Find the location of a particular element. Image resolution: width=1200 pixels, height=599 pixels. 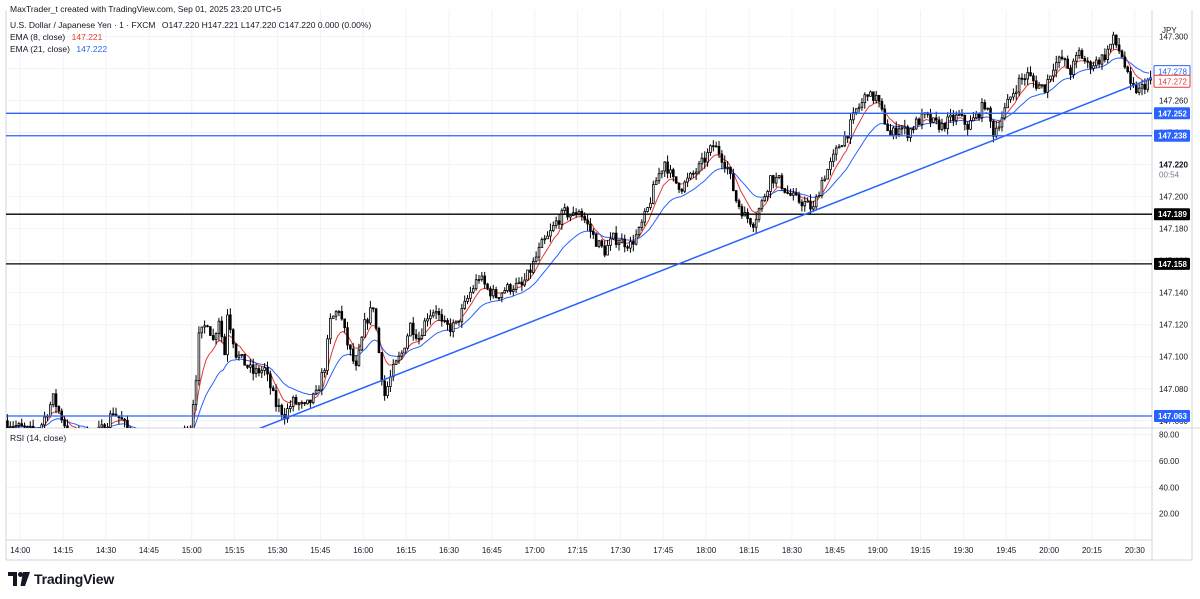

ema21-legend: EMA (21, close) 147.222 is located at coordinates (58, 49).